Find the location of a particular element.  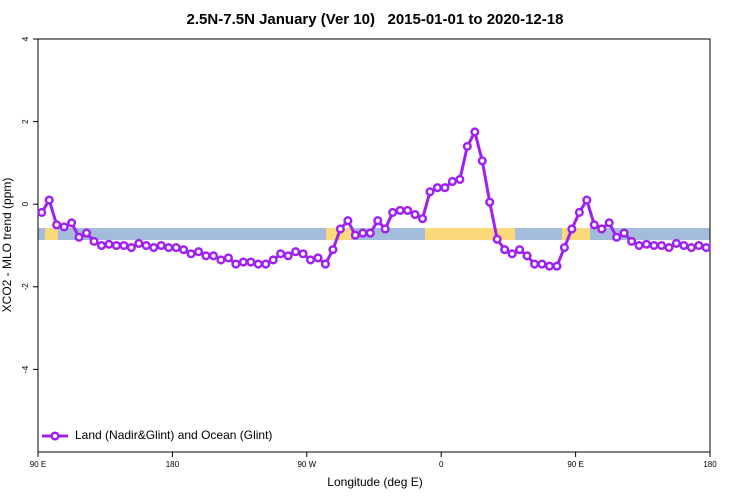

x-tick-label: 90 W is located at coordinates (306, 464).